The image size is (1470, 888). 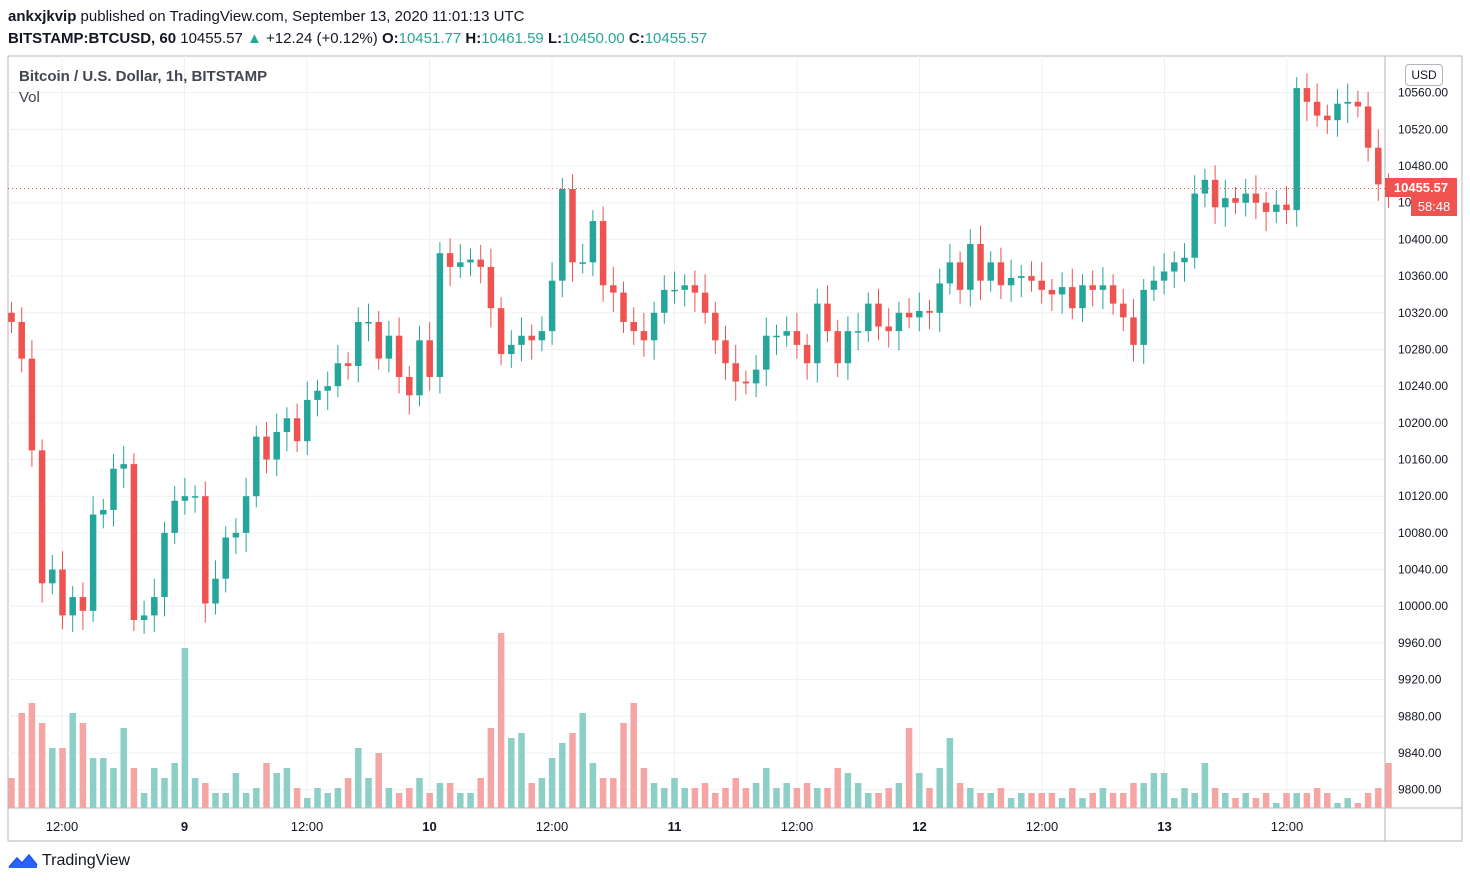 I want to click on x-tick-label: 9, so click(x=184, y=826).